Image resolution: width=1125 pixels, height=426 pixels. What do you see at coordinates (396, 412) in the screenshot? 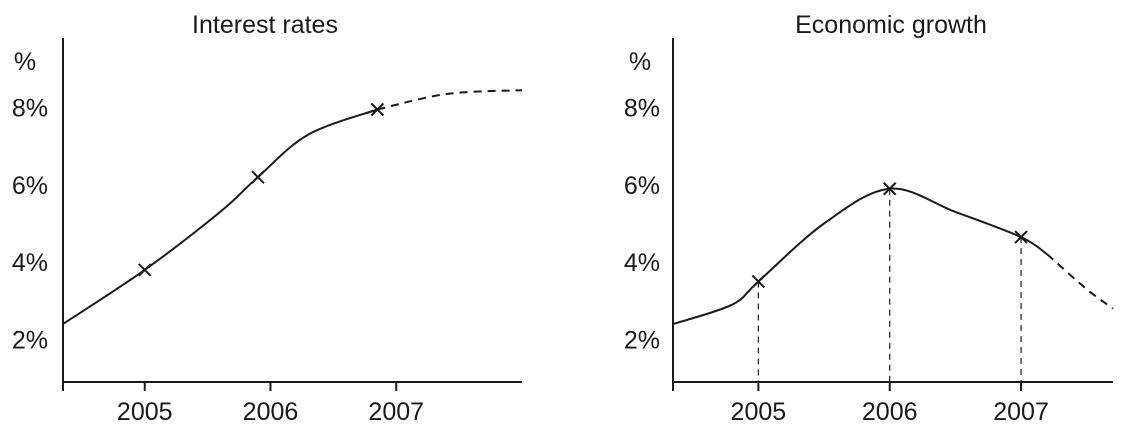
I see `chart-1-x-tick-label: 2007` at bounding box center [396, 412].